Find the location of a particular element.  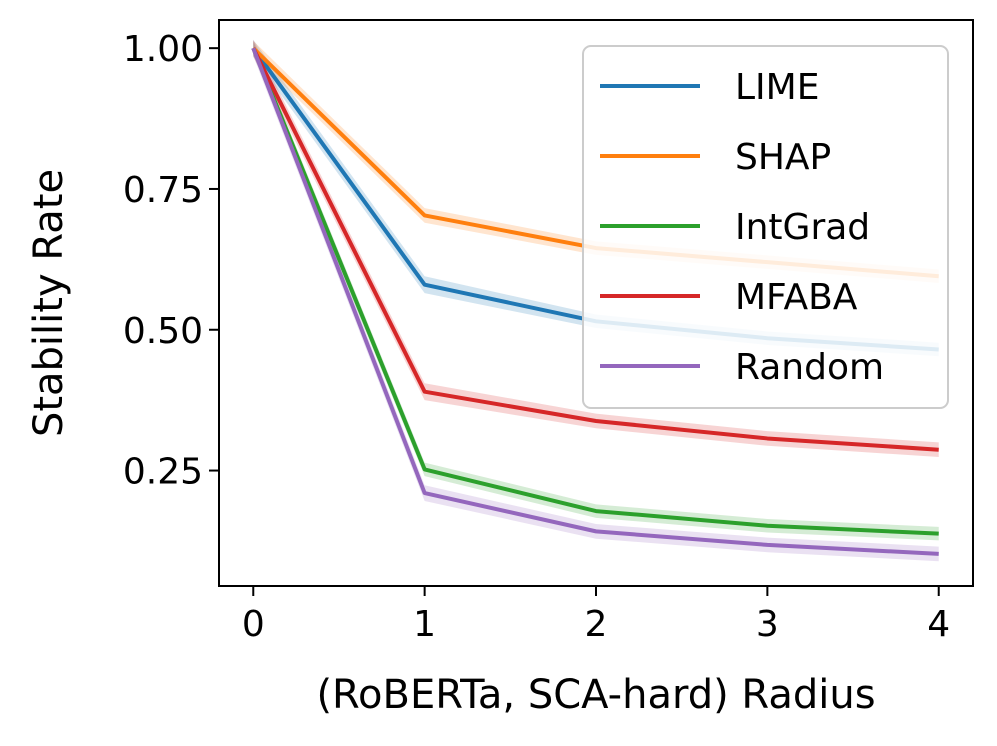

x-tick-label: 2 is located at coordinates (596, 624).